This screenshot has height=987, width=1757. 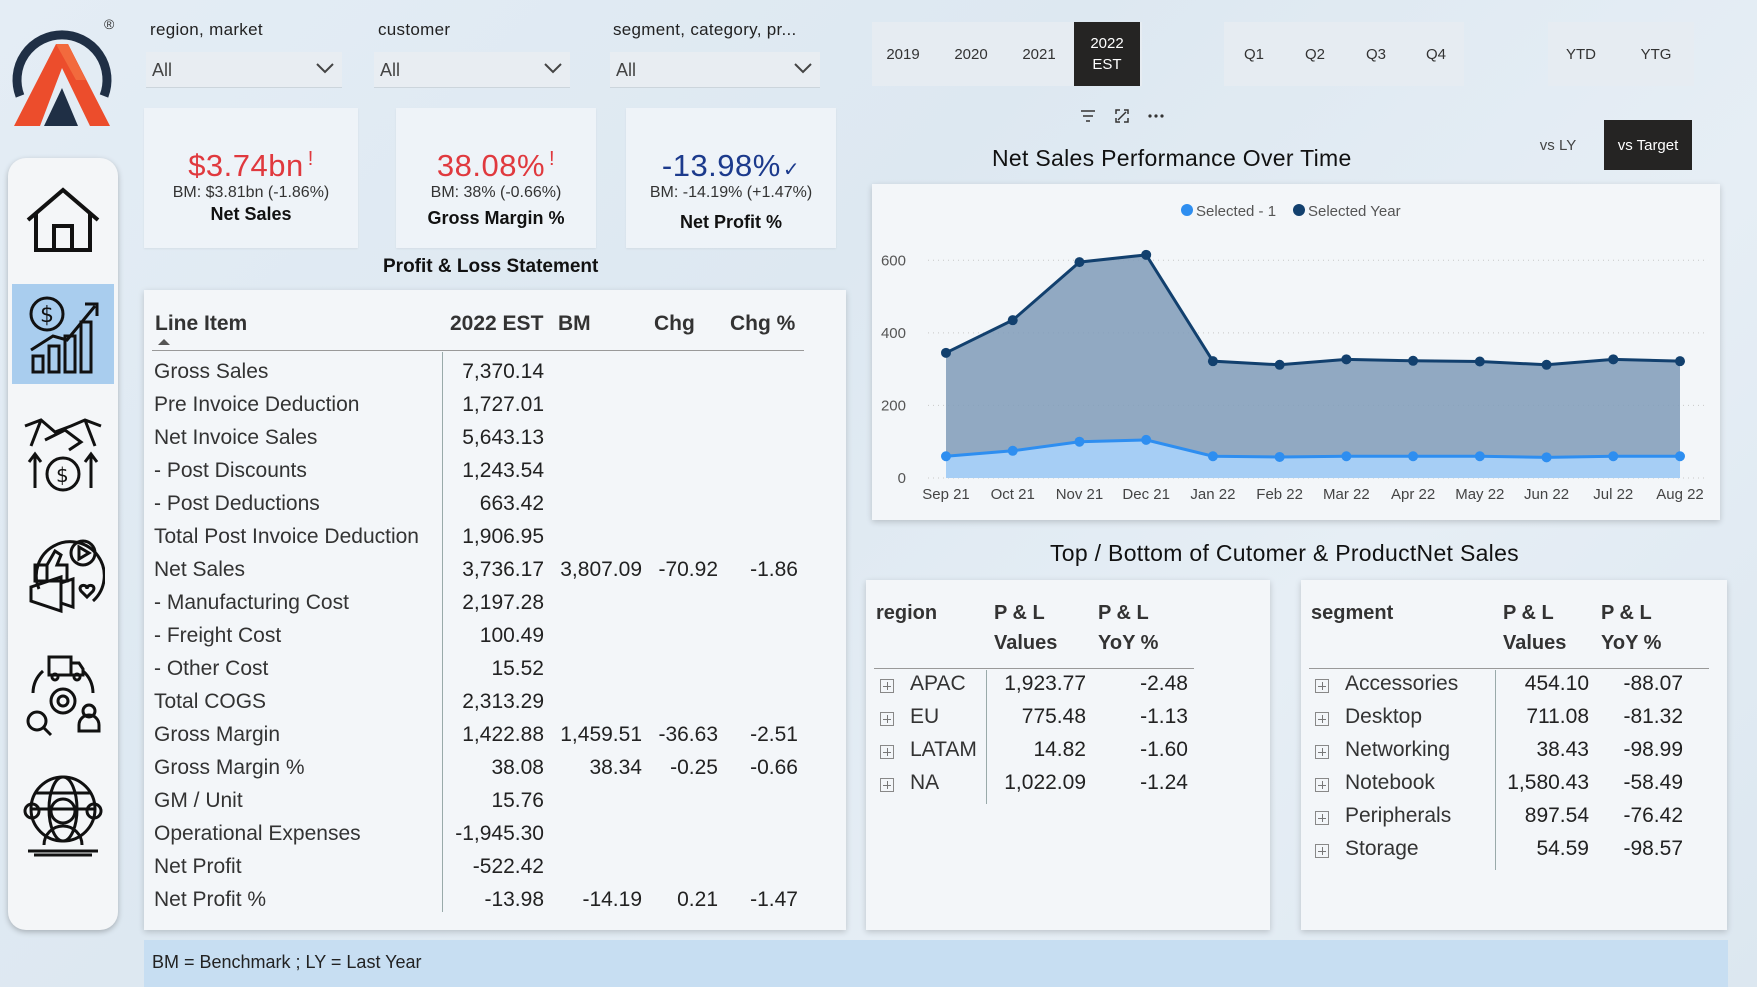 What do you see at coordinates (1314, 54) in the screenshot?
I see `quarter-q2-button: Q2` at bounding box center [1314, 54].